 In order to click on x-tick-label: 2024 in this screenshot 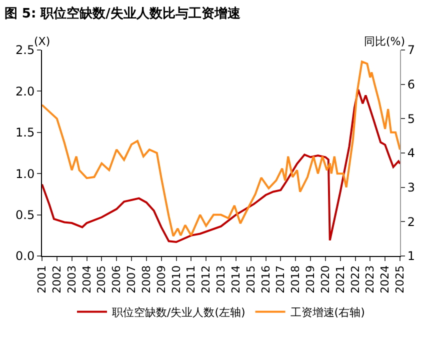, I will do `click(385, 279)`.